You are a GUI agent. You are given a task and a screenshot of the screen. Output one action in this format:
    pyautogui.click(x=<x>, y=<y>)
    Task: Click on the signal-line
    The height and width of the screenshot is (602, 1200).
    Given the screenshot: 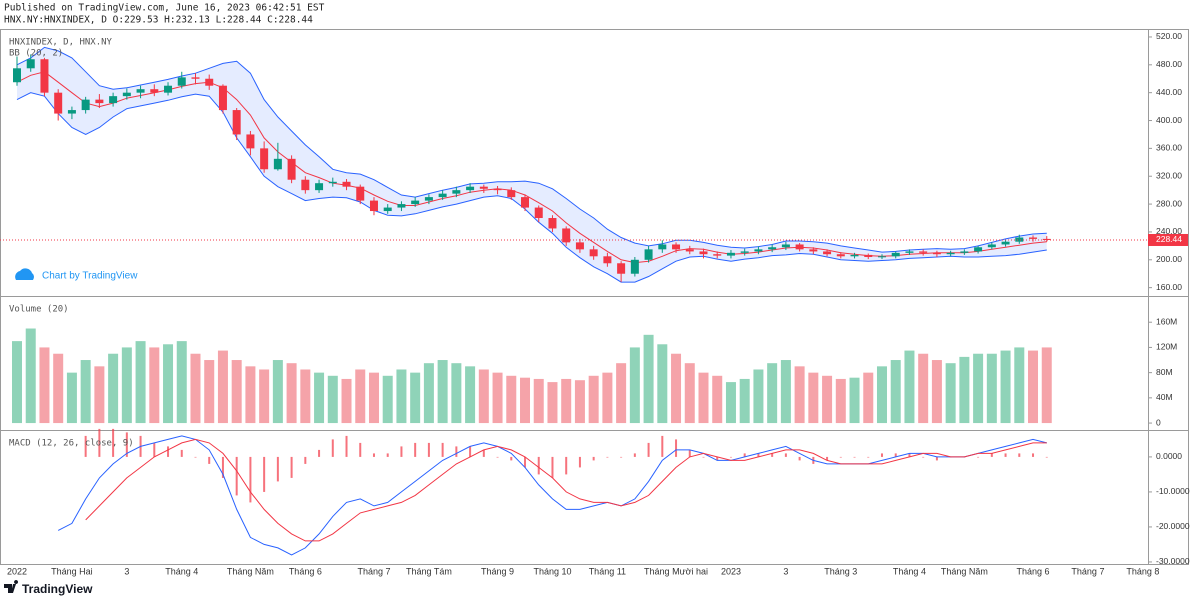 What is the action you would take?
    pyautogui.click(x=566, y=490)
    